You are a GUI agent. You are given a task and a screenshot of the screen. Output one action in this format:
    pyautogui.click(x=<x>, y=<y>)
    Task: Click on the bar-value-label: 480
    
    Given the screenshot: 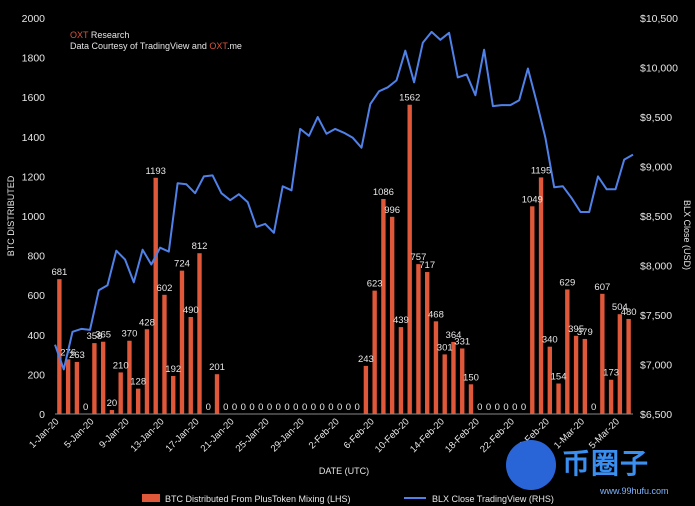 What is the action you would take?
    pyautogui.click(x=629, y=312)
    